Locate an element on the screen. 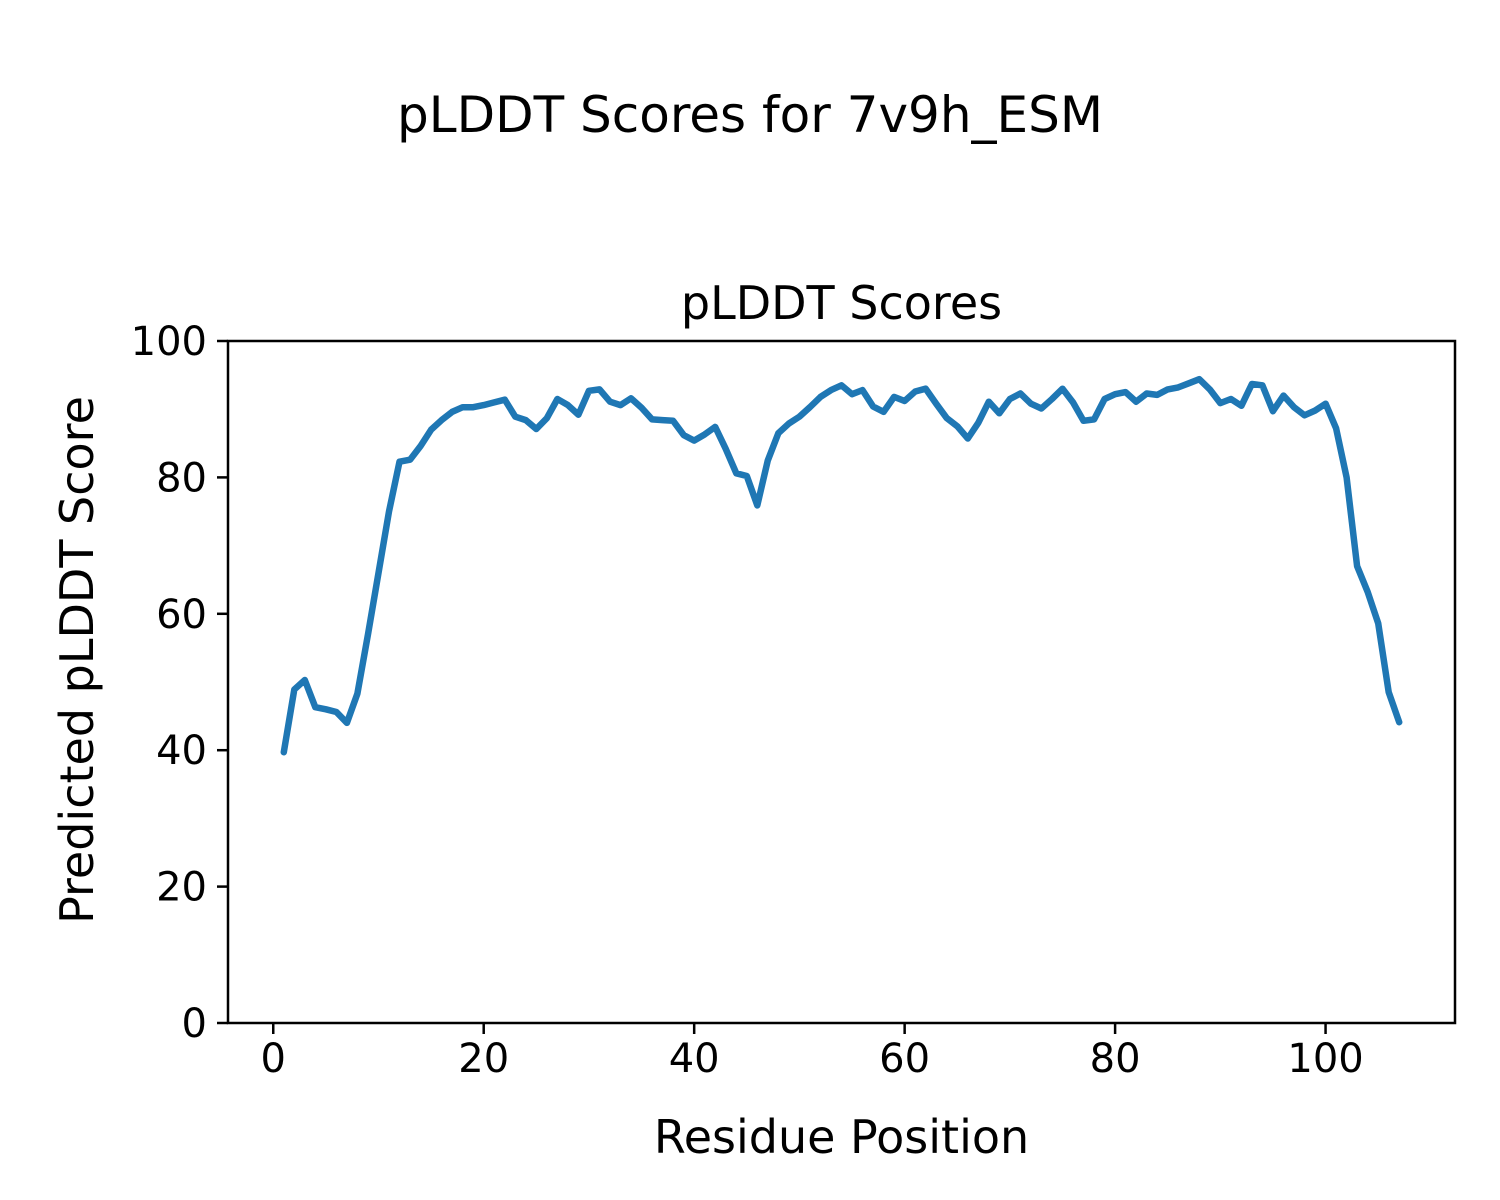 Image resolution: width=1500 pixels, height=1200 pixels. y-tick-label: 80 is located at coordinates (181, 478).